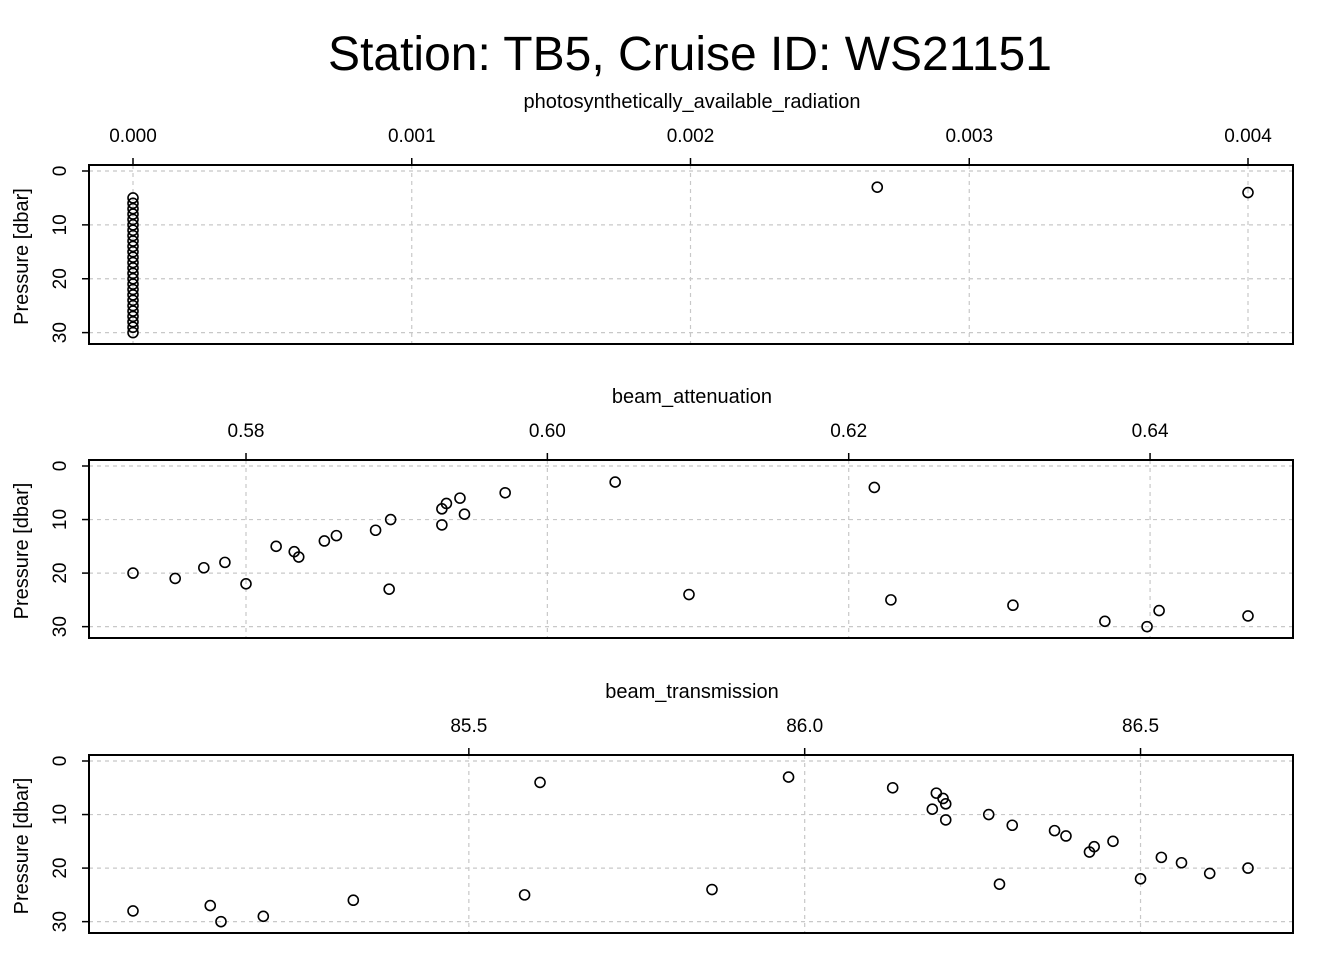 This screenshot has width=1344, height=960. I want to click on x-axis-label: photosynthetically_available_radiation, so click(692, 102).